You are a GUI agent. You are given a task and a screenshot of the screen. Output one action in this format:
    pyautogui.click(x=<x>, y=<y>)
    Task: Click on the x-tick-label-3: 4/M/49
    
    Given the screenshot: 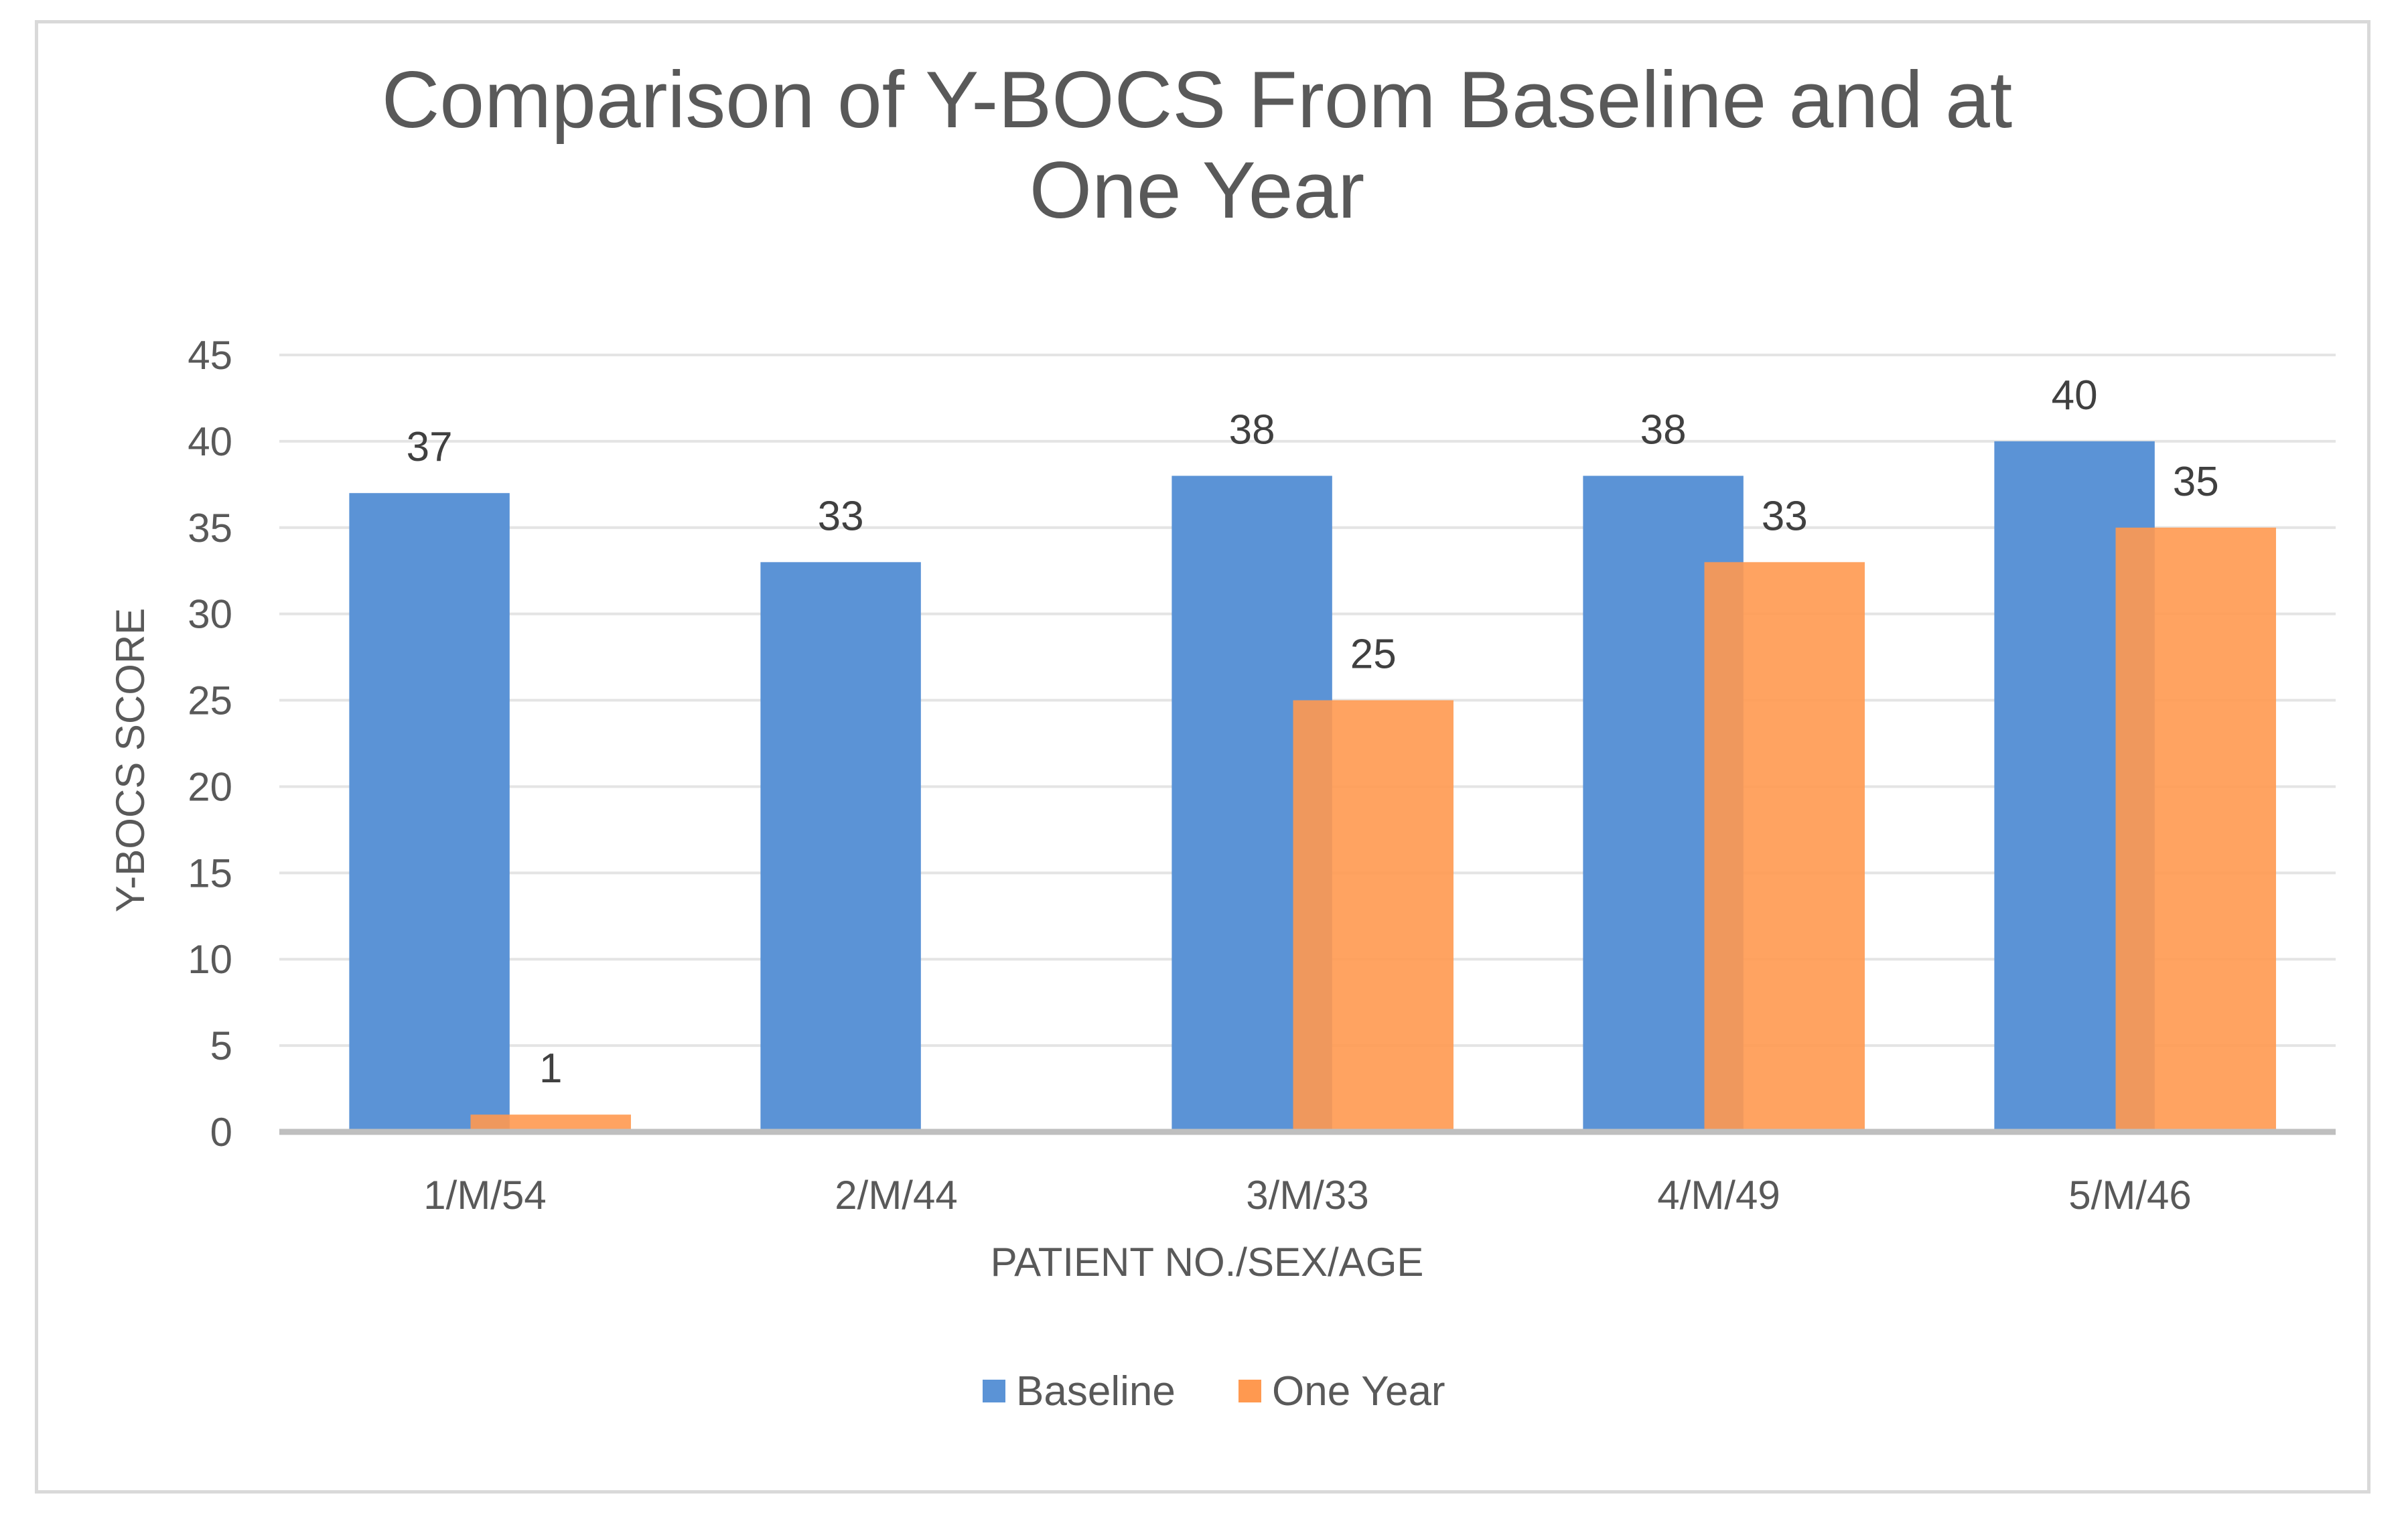 What is the action you would take?
    pyautogui.click(x=1718, y=1195)
    